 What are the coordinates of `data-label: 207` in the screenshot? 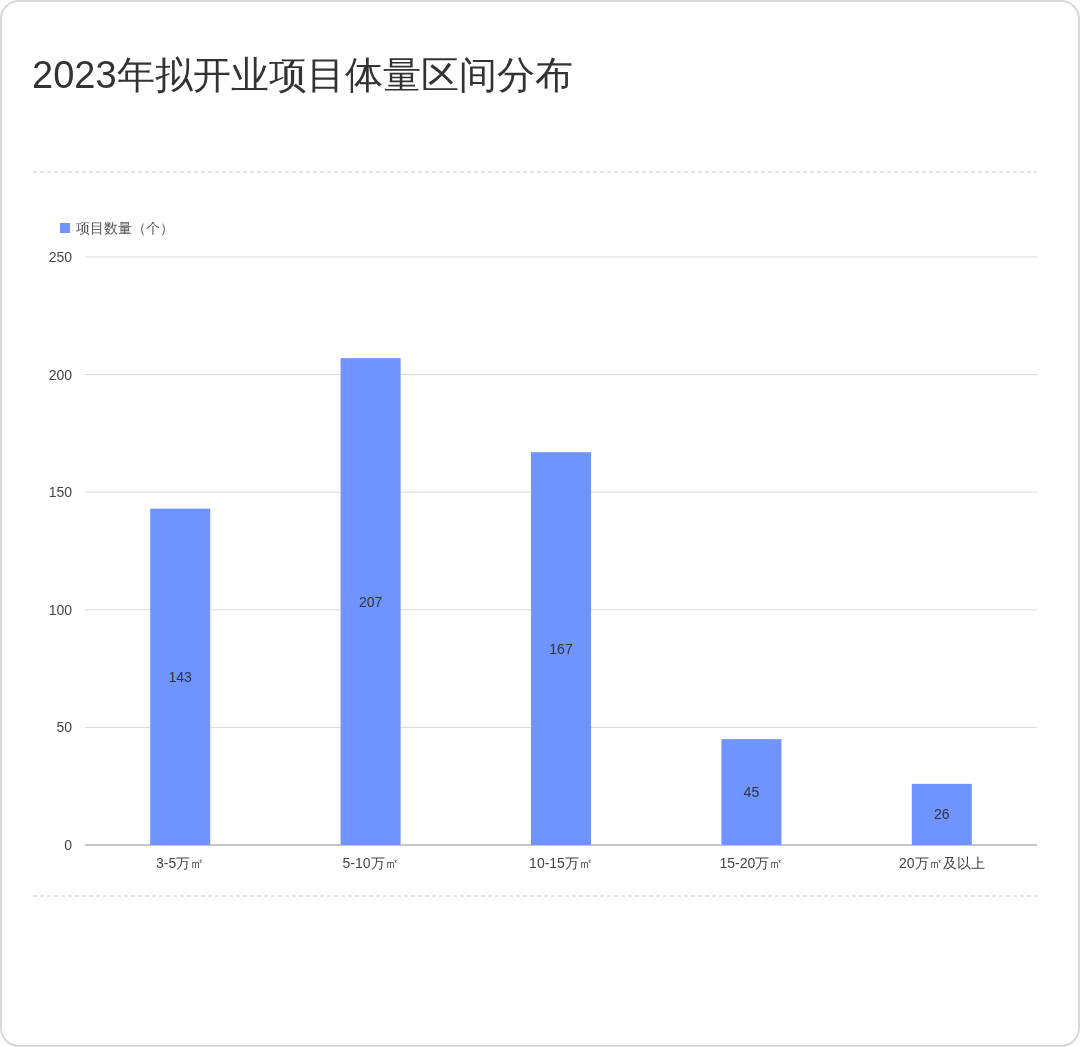 It's located at (370, 601).